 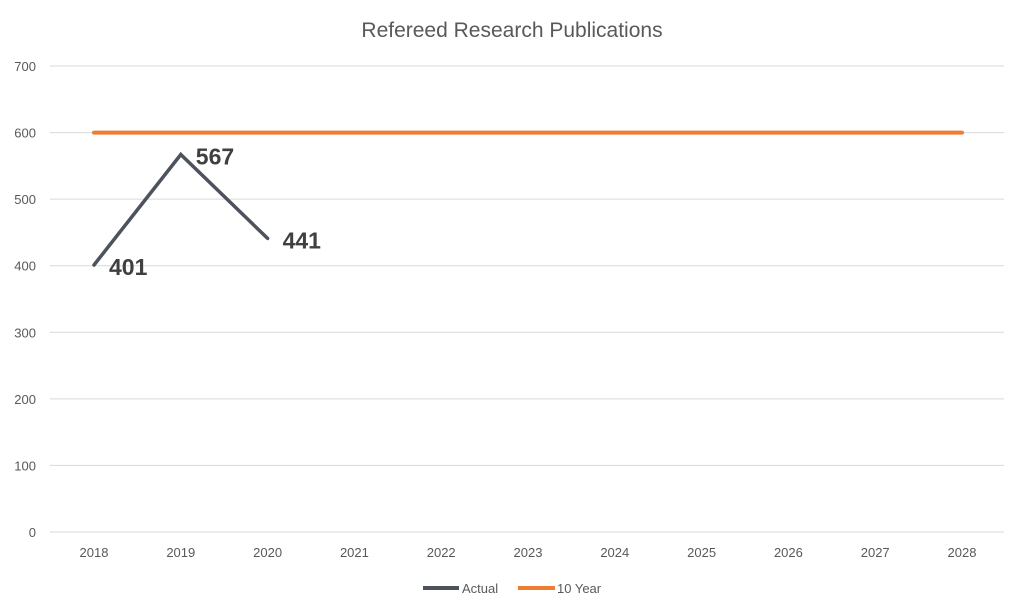 I want to click on y-tick-label: 300, so click(x=25, y=332).